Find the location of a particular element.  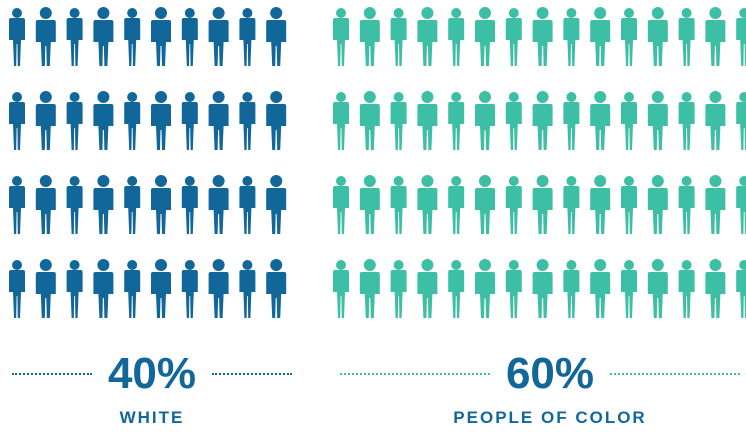

white-percent: 40% is located at coordinates (152, 373).